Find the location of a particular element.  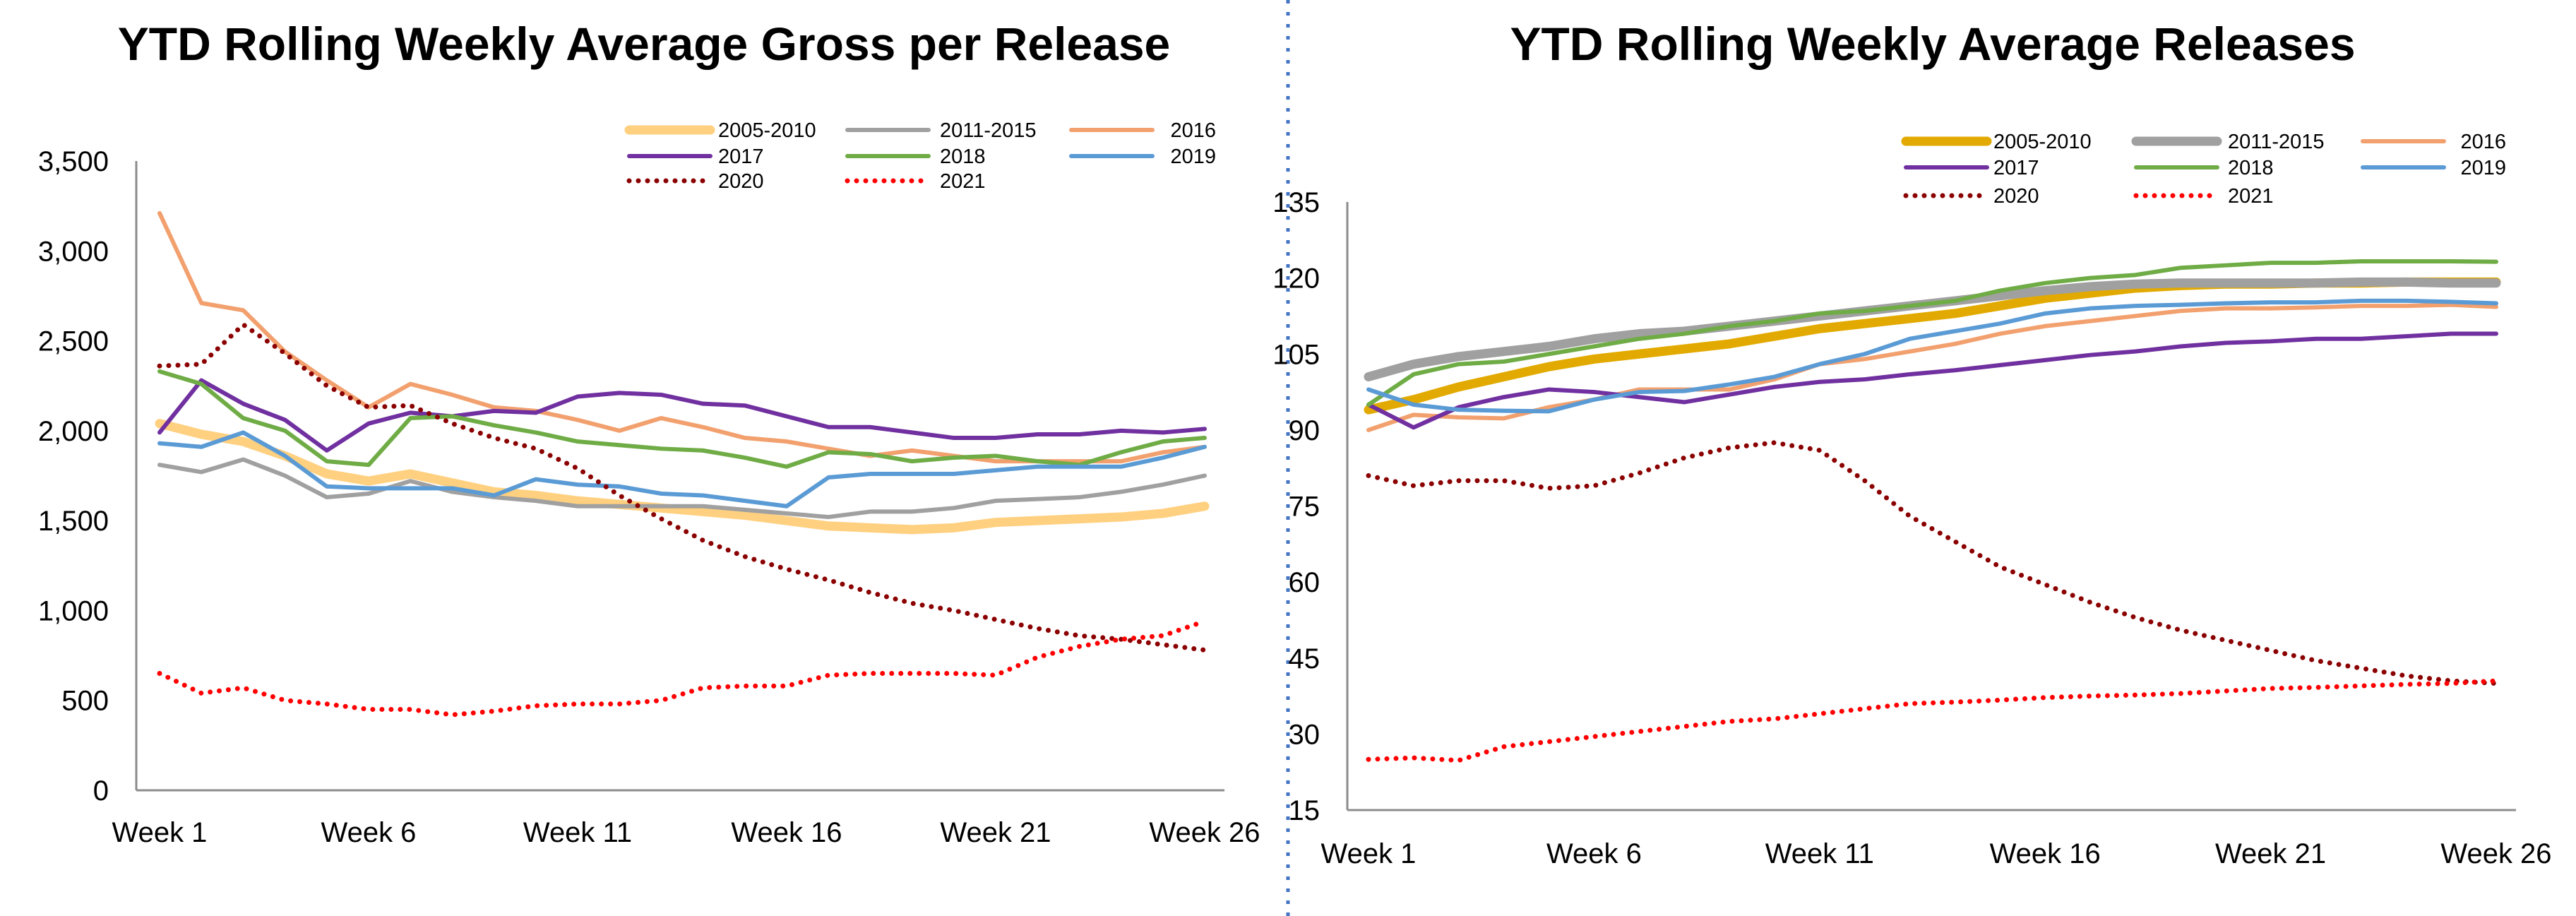

y-tick-label: 75 is located at coordinates (1304, 507).